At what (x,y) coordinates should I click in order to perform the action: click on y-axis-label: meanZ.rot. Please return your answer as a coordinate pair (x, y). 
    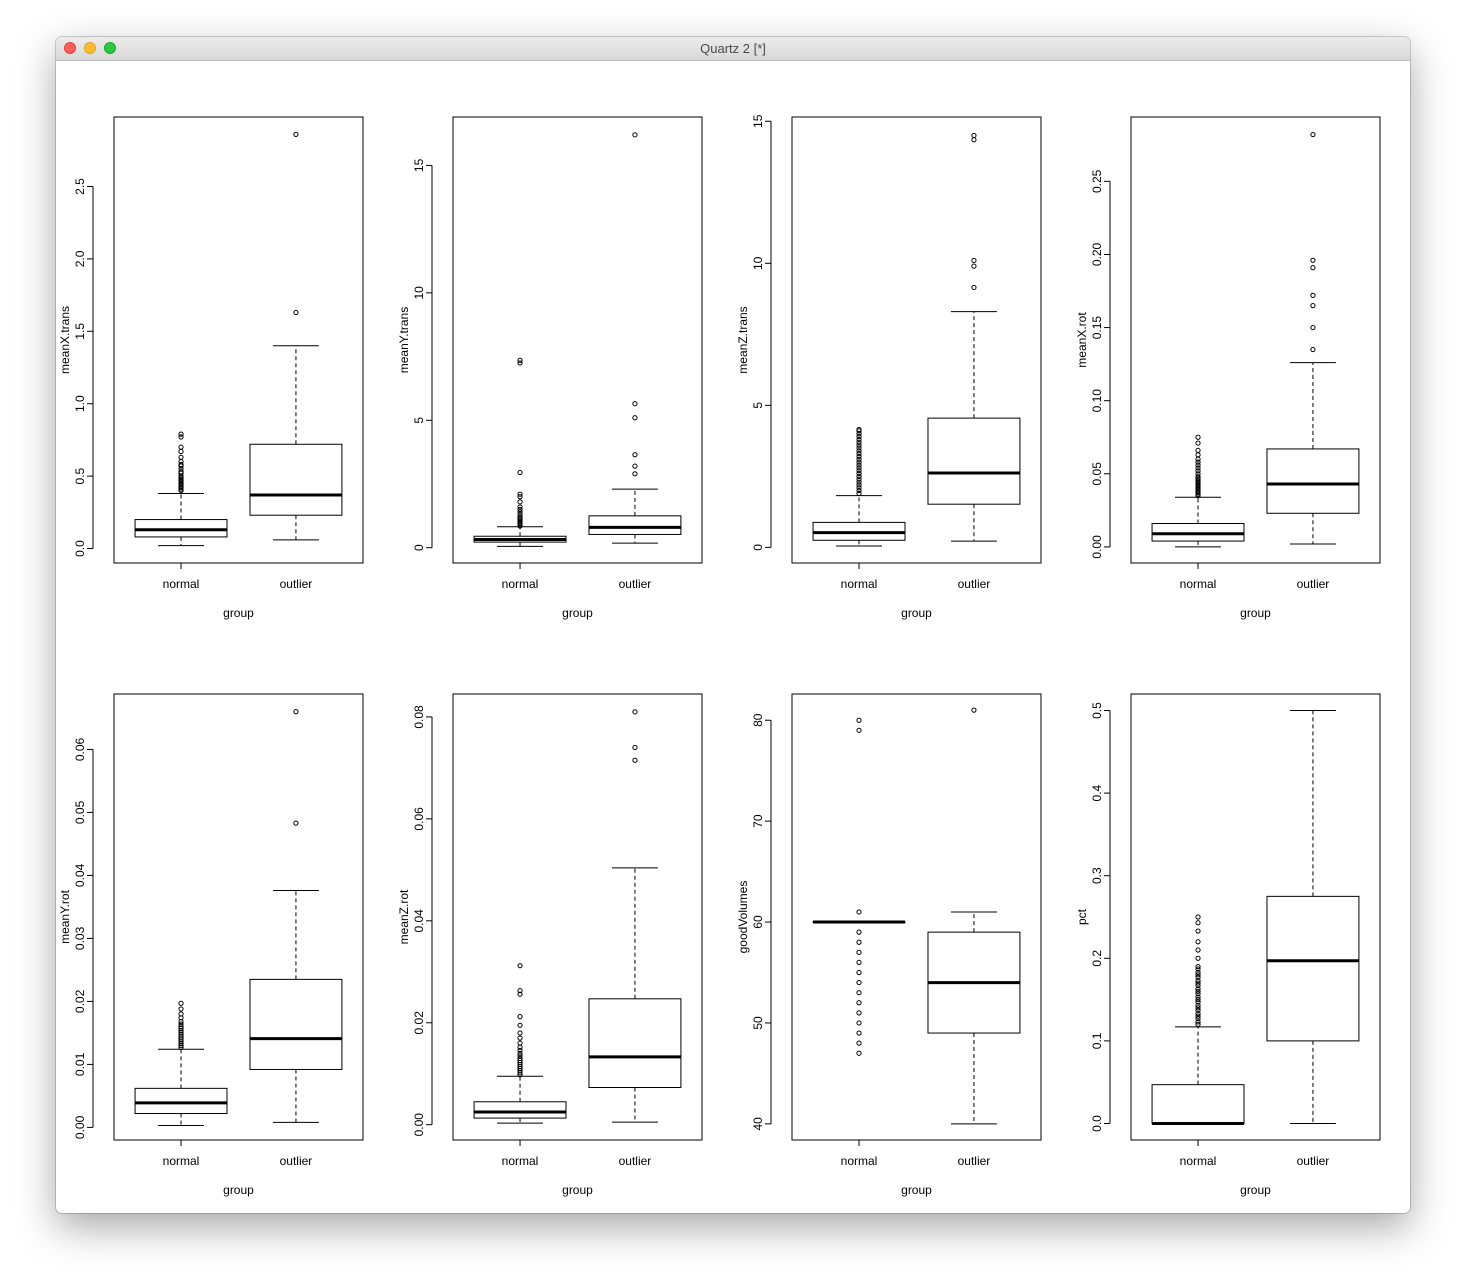
    Looking at the image, I should click on (404, 916).